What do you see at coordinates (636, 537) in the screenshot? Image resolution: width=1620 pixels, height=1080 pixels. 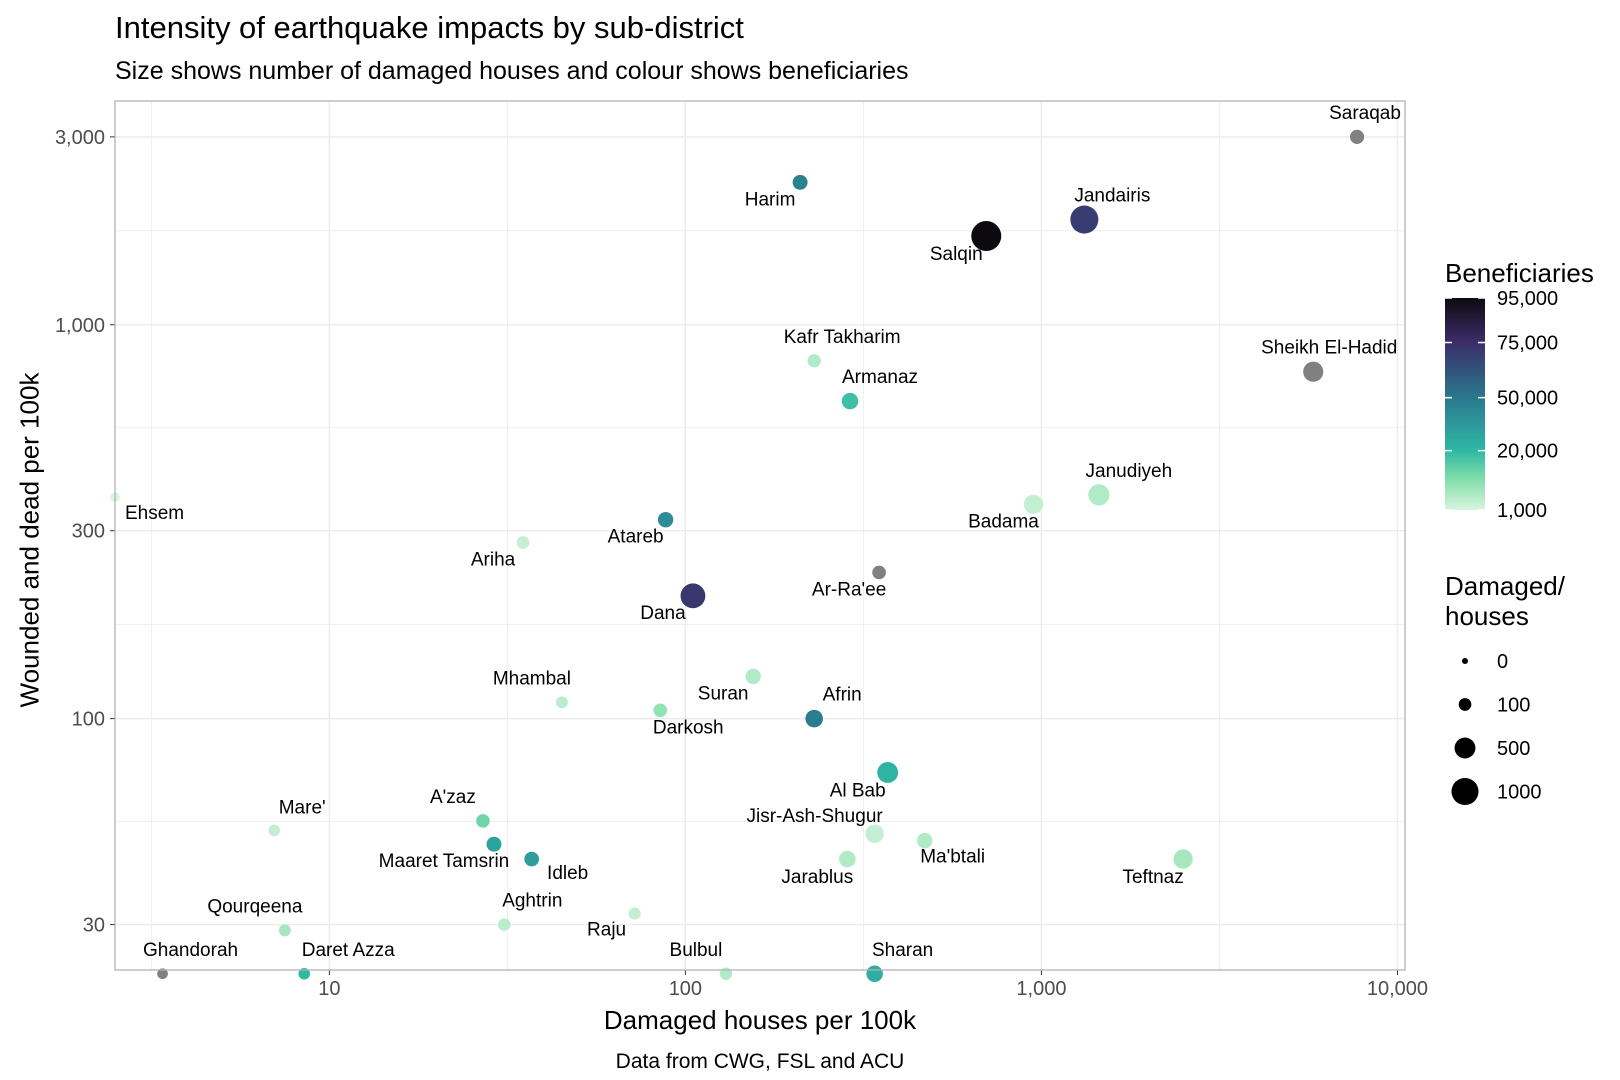 I see `point-label: Atareb` at bounding box center [636, 537].